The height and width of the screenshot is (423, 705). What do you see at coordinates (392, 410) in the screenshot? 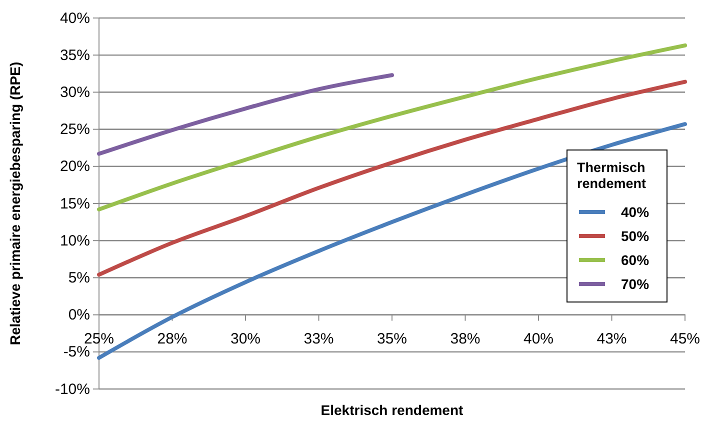
I see `x-axis-title: Elektrisch rendement` at bounding box center [392, 410].